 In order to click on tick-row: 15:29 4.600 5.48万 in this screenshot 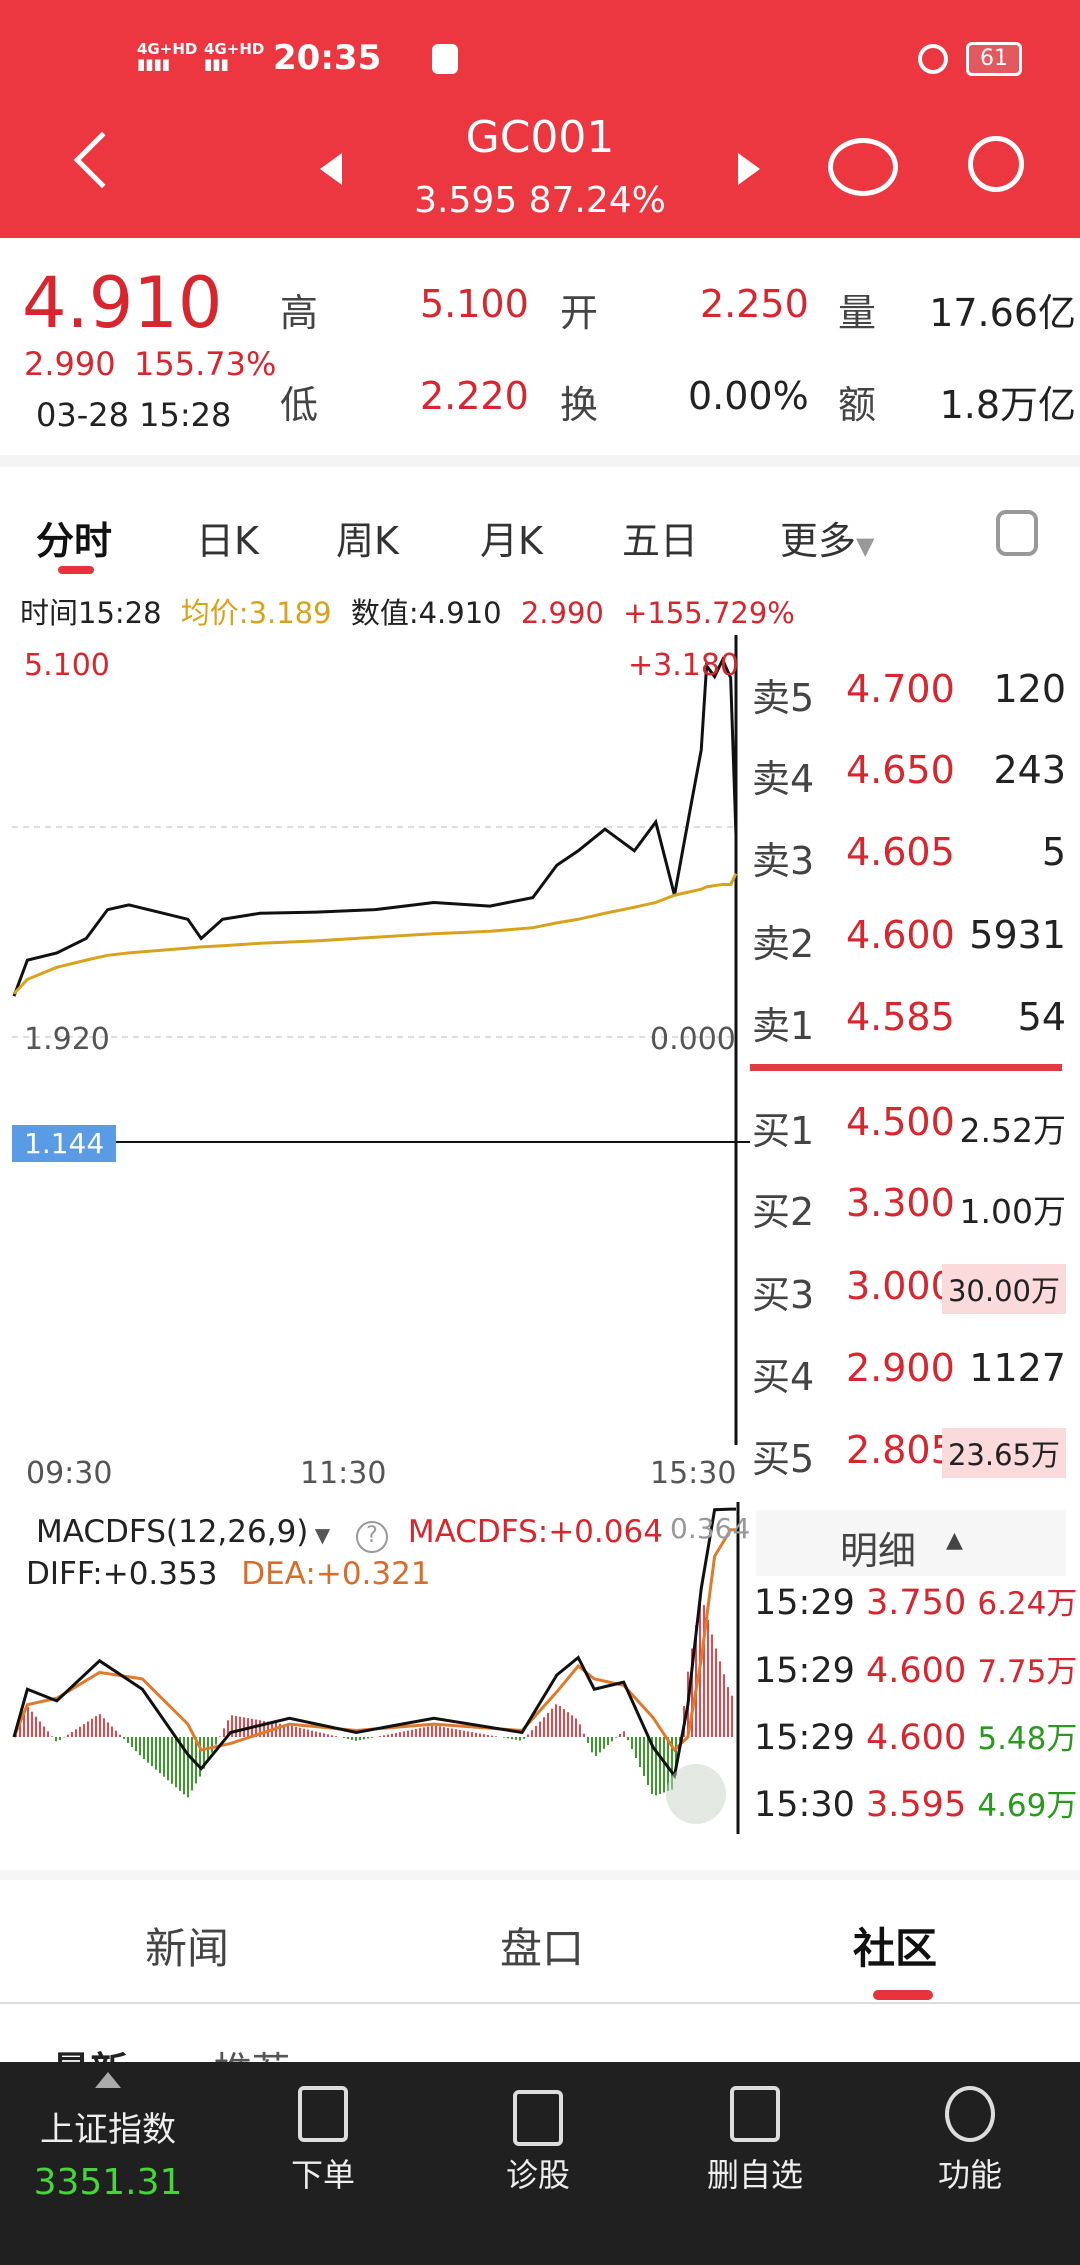, I will do `click(915, 1735)`.